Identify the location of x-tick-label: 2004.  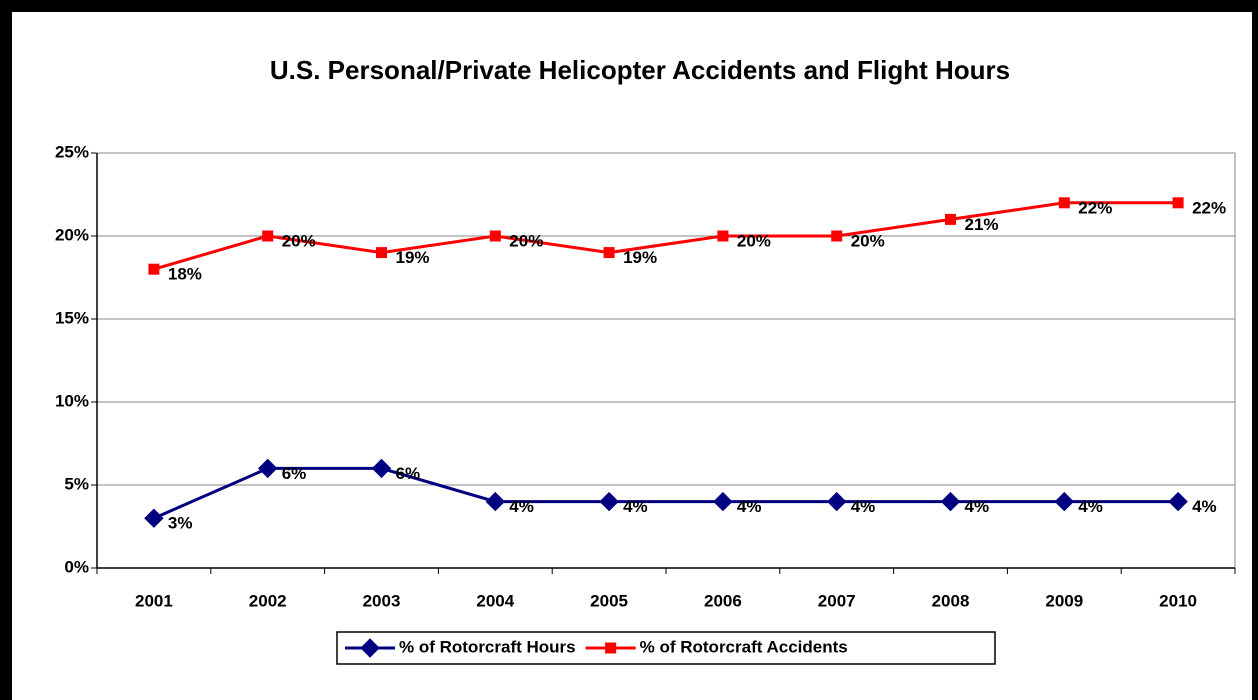
(495, 600).